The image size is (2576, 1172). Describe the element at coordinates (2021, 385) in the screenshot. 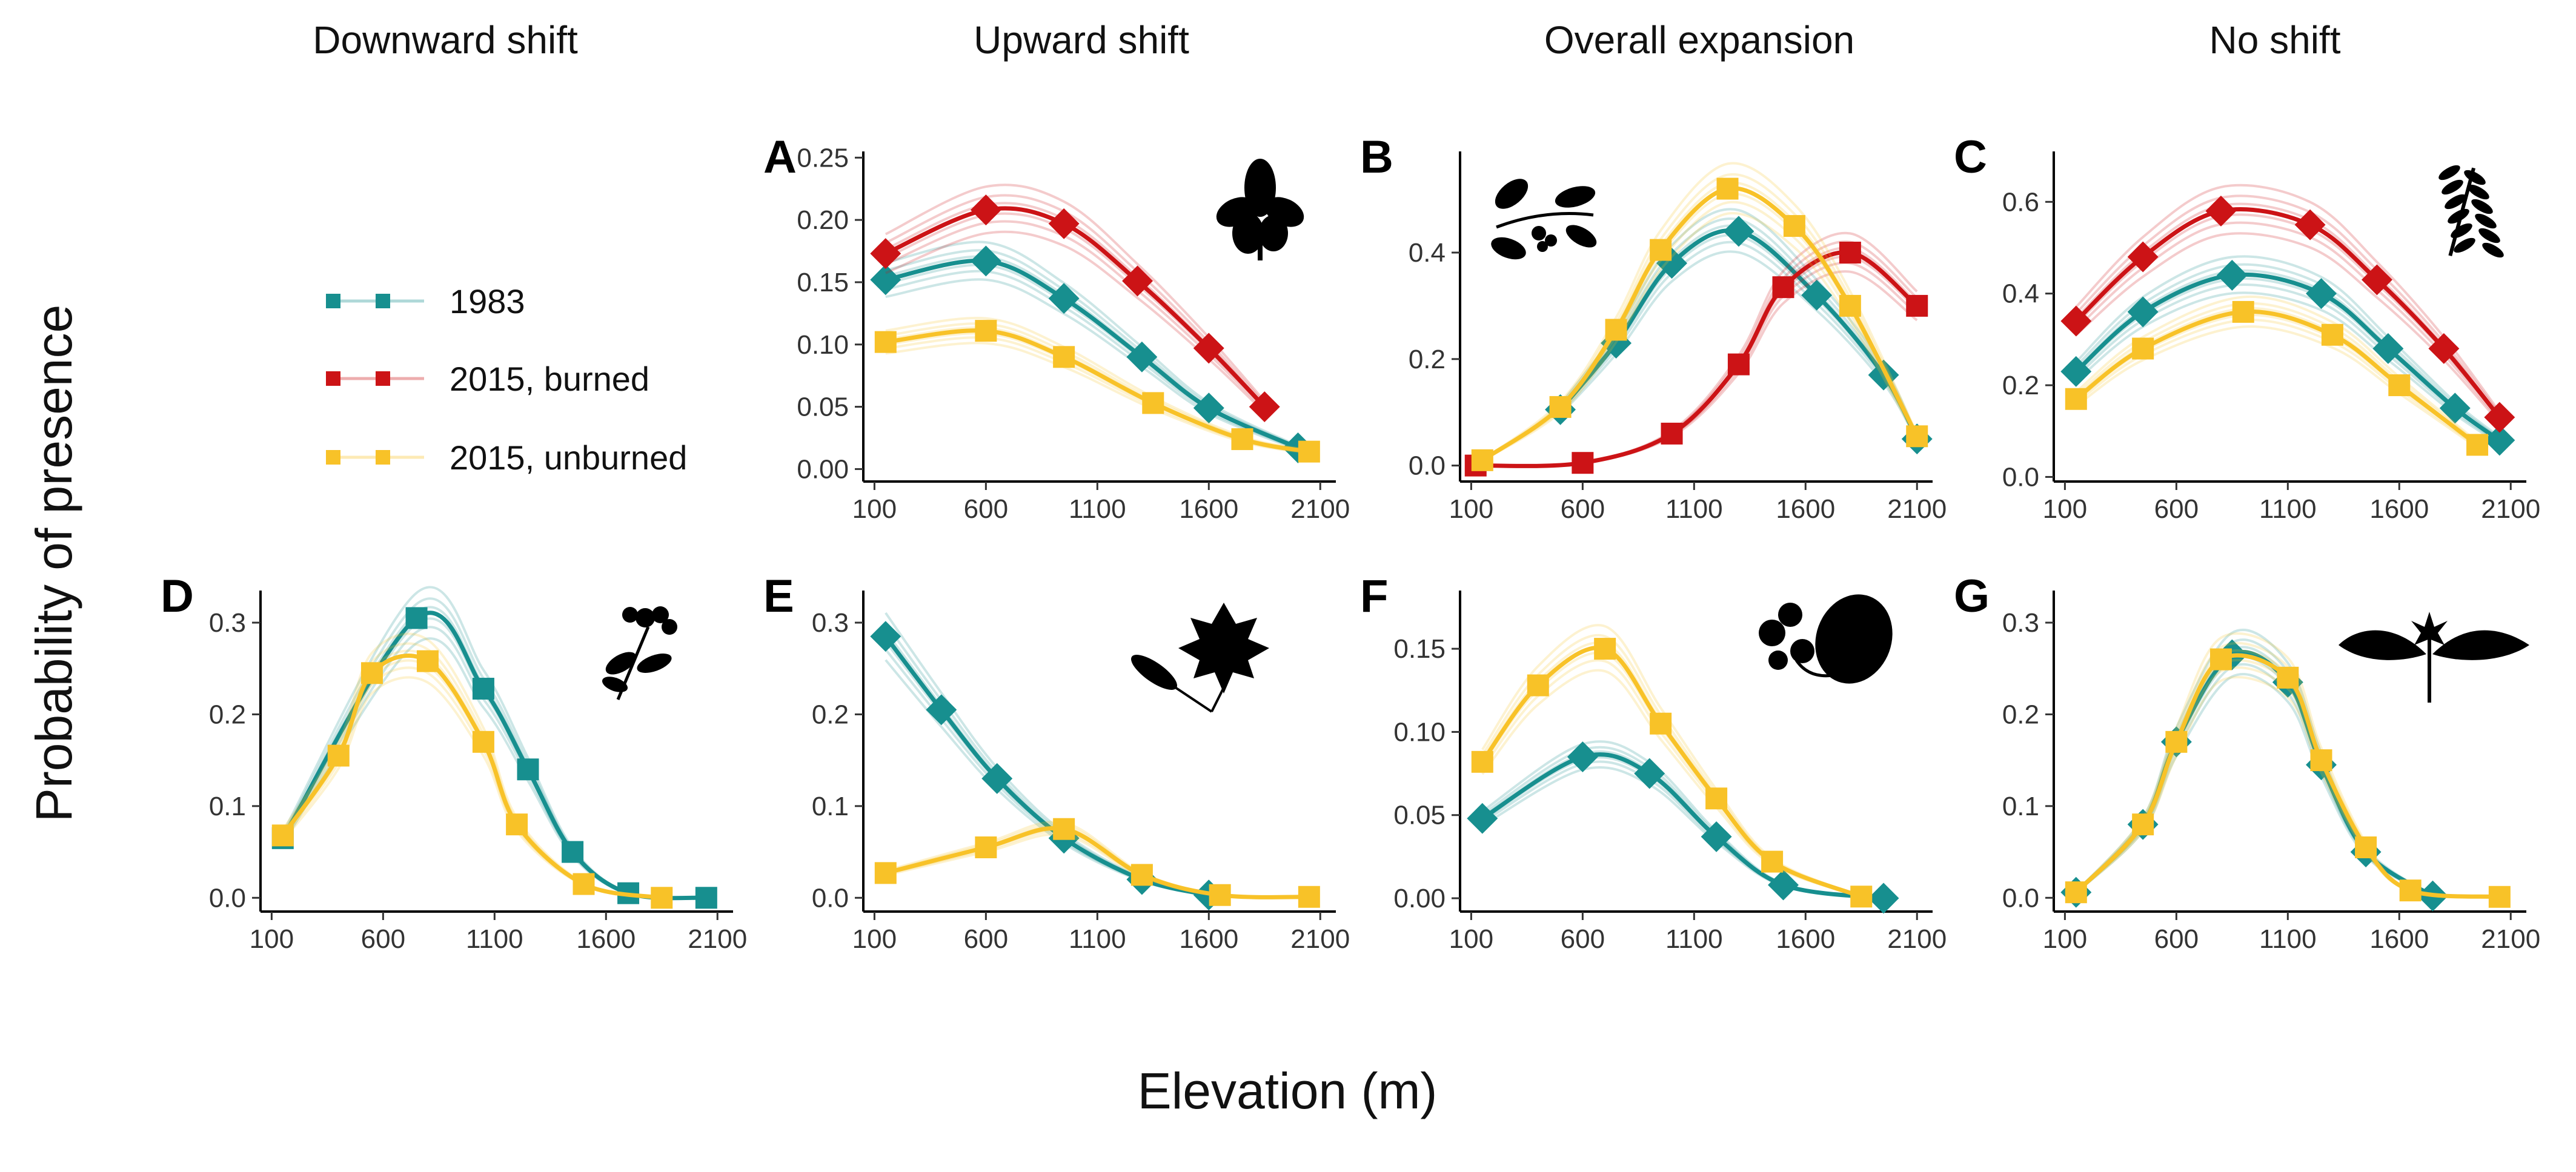

I see `y-tick-label-c: 0.2` at that location.